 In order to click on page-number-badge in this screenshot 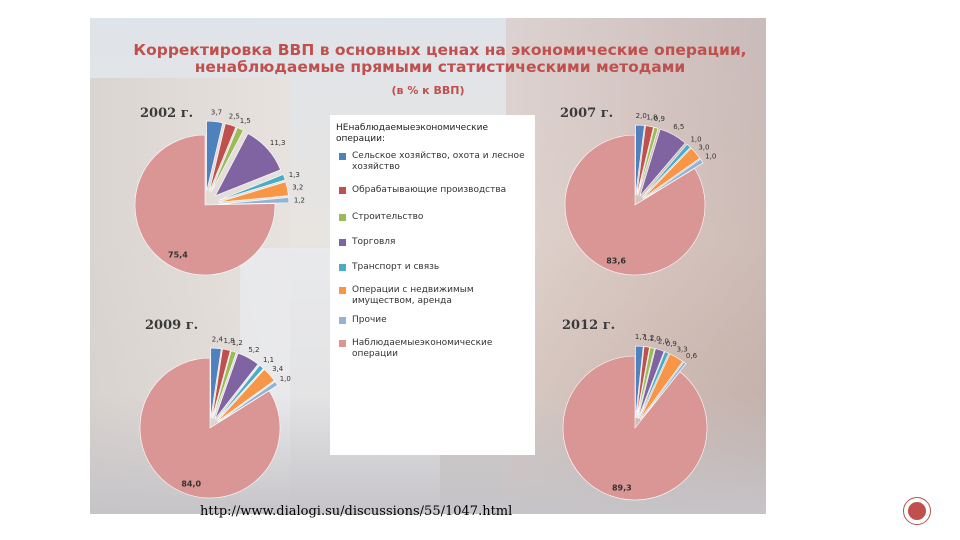, I will do `click(917, 511)`.